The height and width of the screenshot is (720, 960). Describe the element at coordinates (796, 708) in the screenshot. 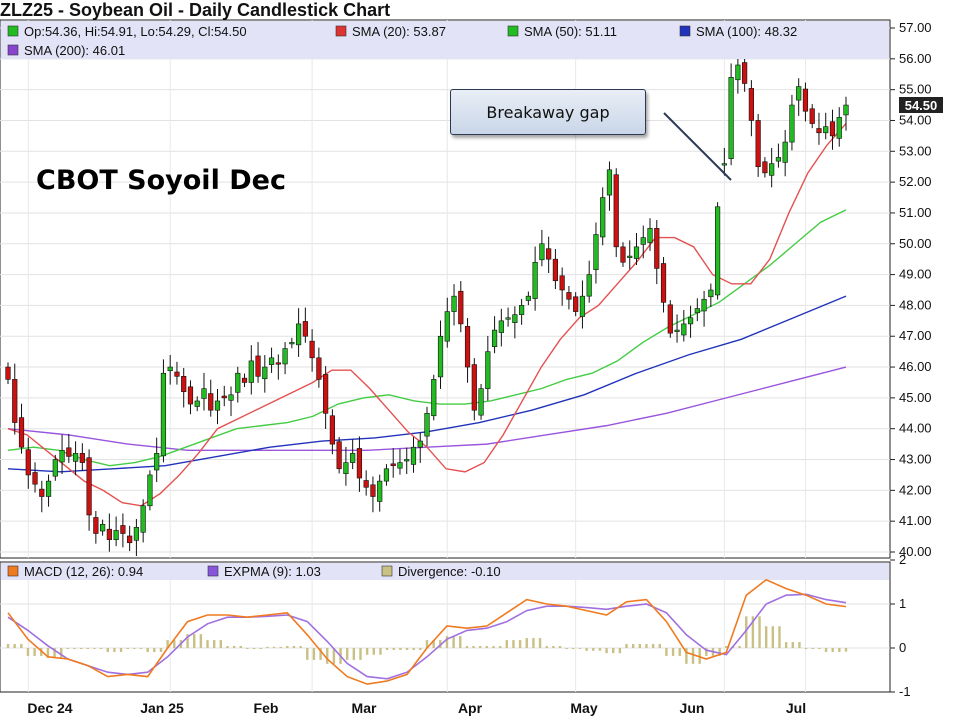

I see `month-label: Jul` at that location.